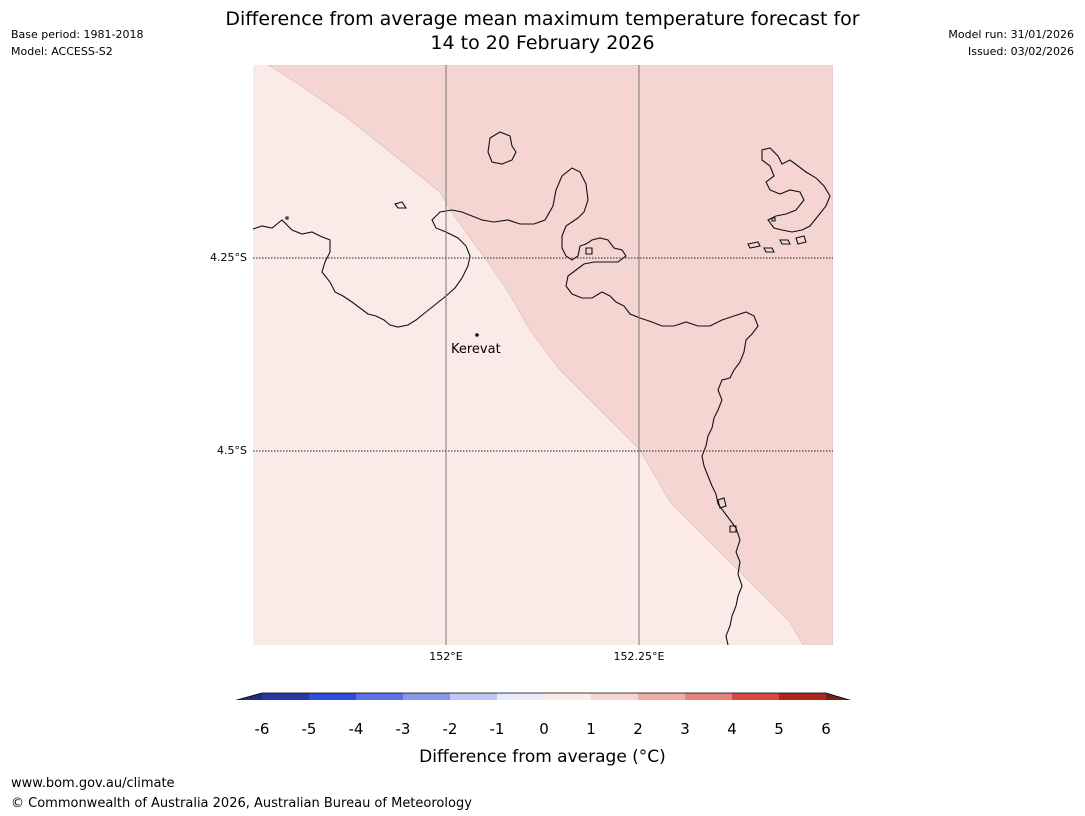 This screenshot has height=816, width=1085. Describe the element at coordinates (77, 34) in the screenshot. I see `base-period: Base period: 1981-2018` at that location.